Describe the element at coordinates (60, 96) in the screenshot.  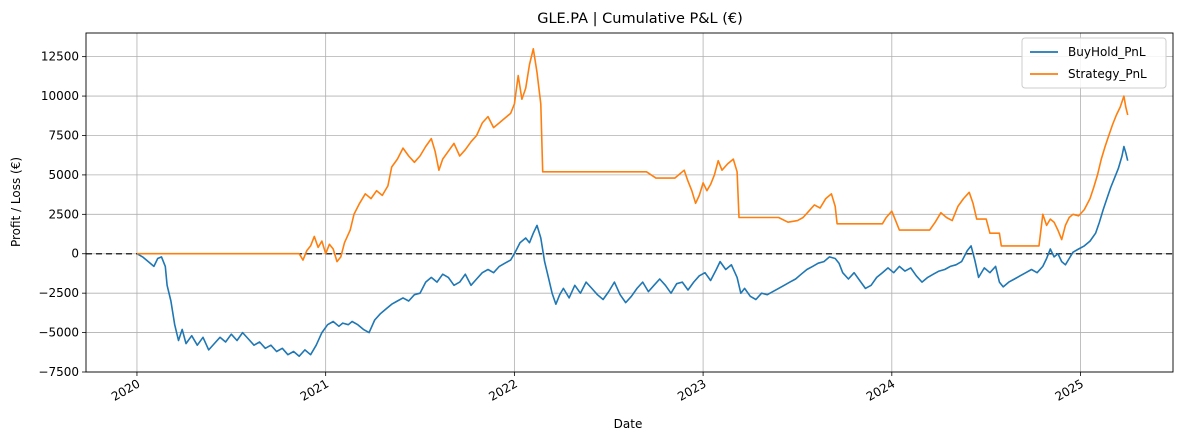
I see `y-tick-label: 10000` at that location.